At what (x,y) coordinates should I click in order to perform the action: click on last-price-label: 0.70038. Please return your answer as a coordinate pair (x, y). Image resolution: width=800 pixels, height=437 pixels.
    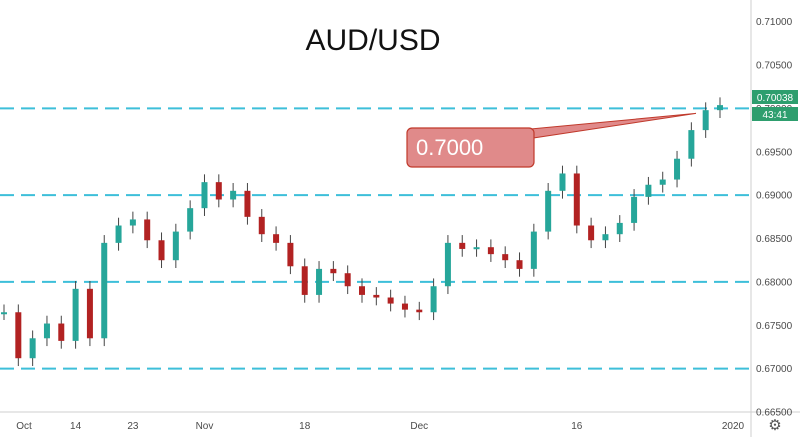
    Looking at the image, I should click on (775, 98).